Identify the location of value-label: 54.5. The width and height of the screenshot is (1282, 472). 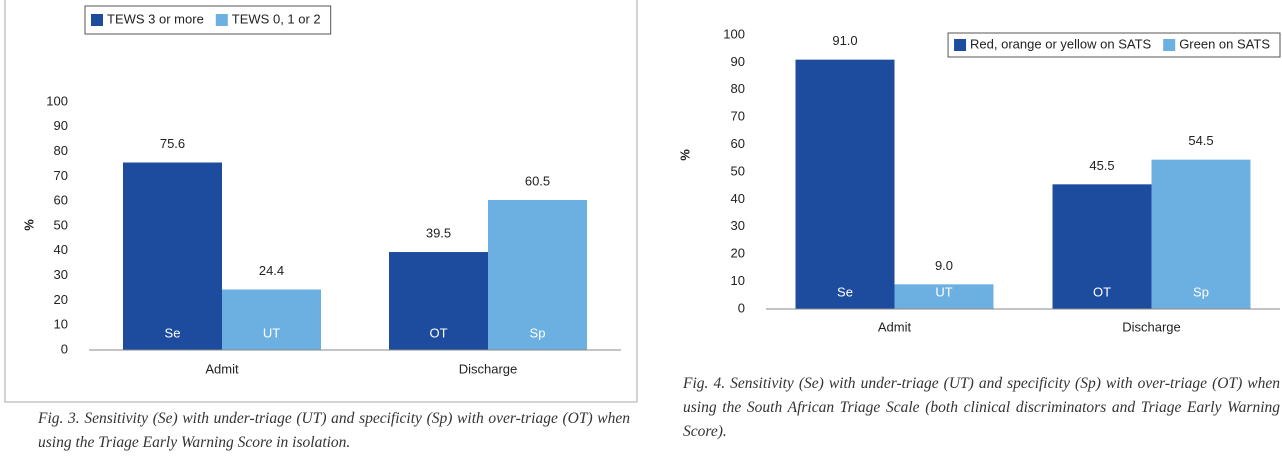
(1200, 140).